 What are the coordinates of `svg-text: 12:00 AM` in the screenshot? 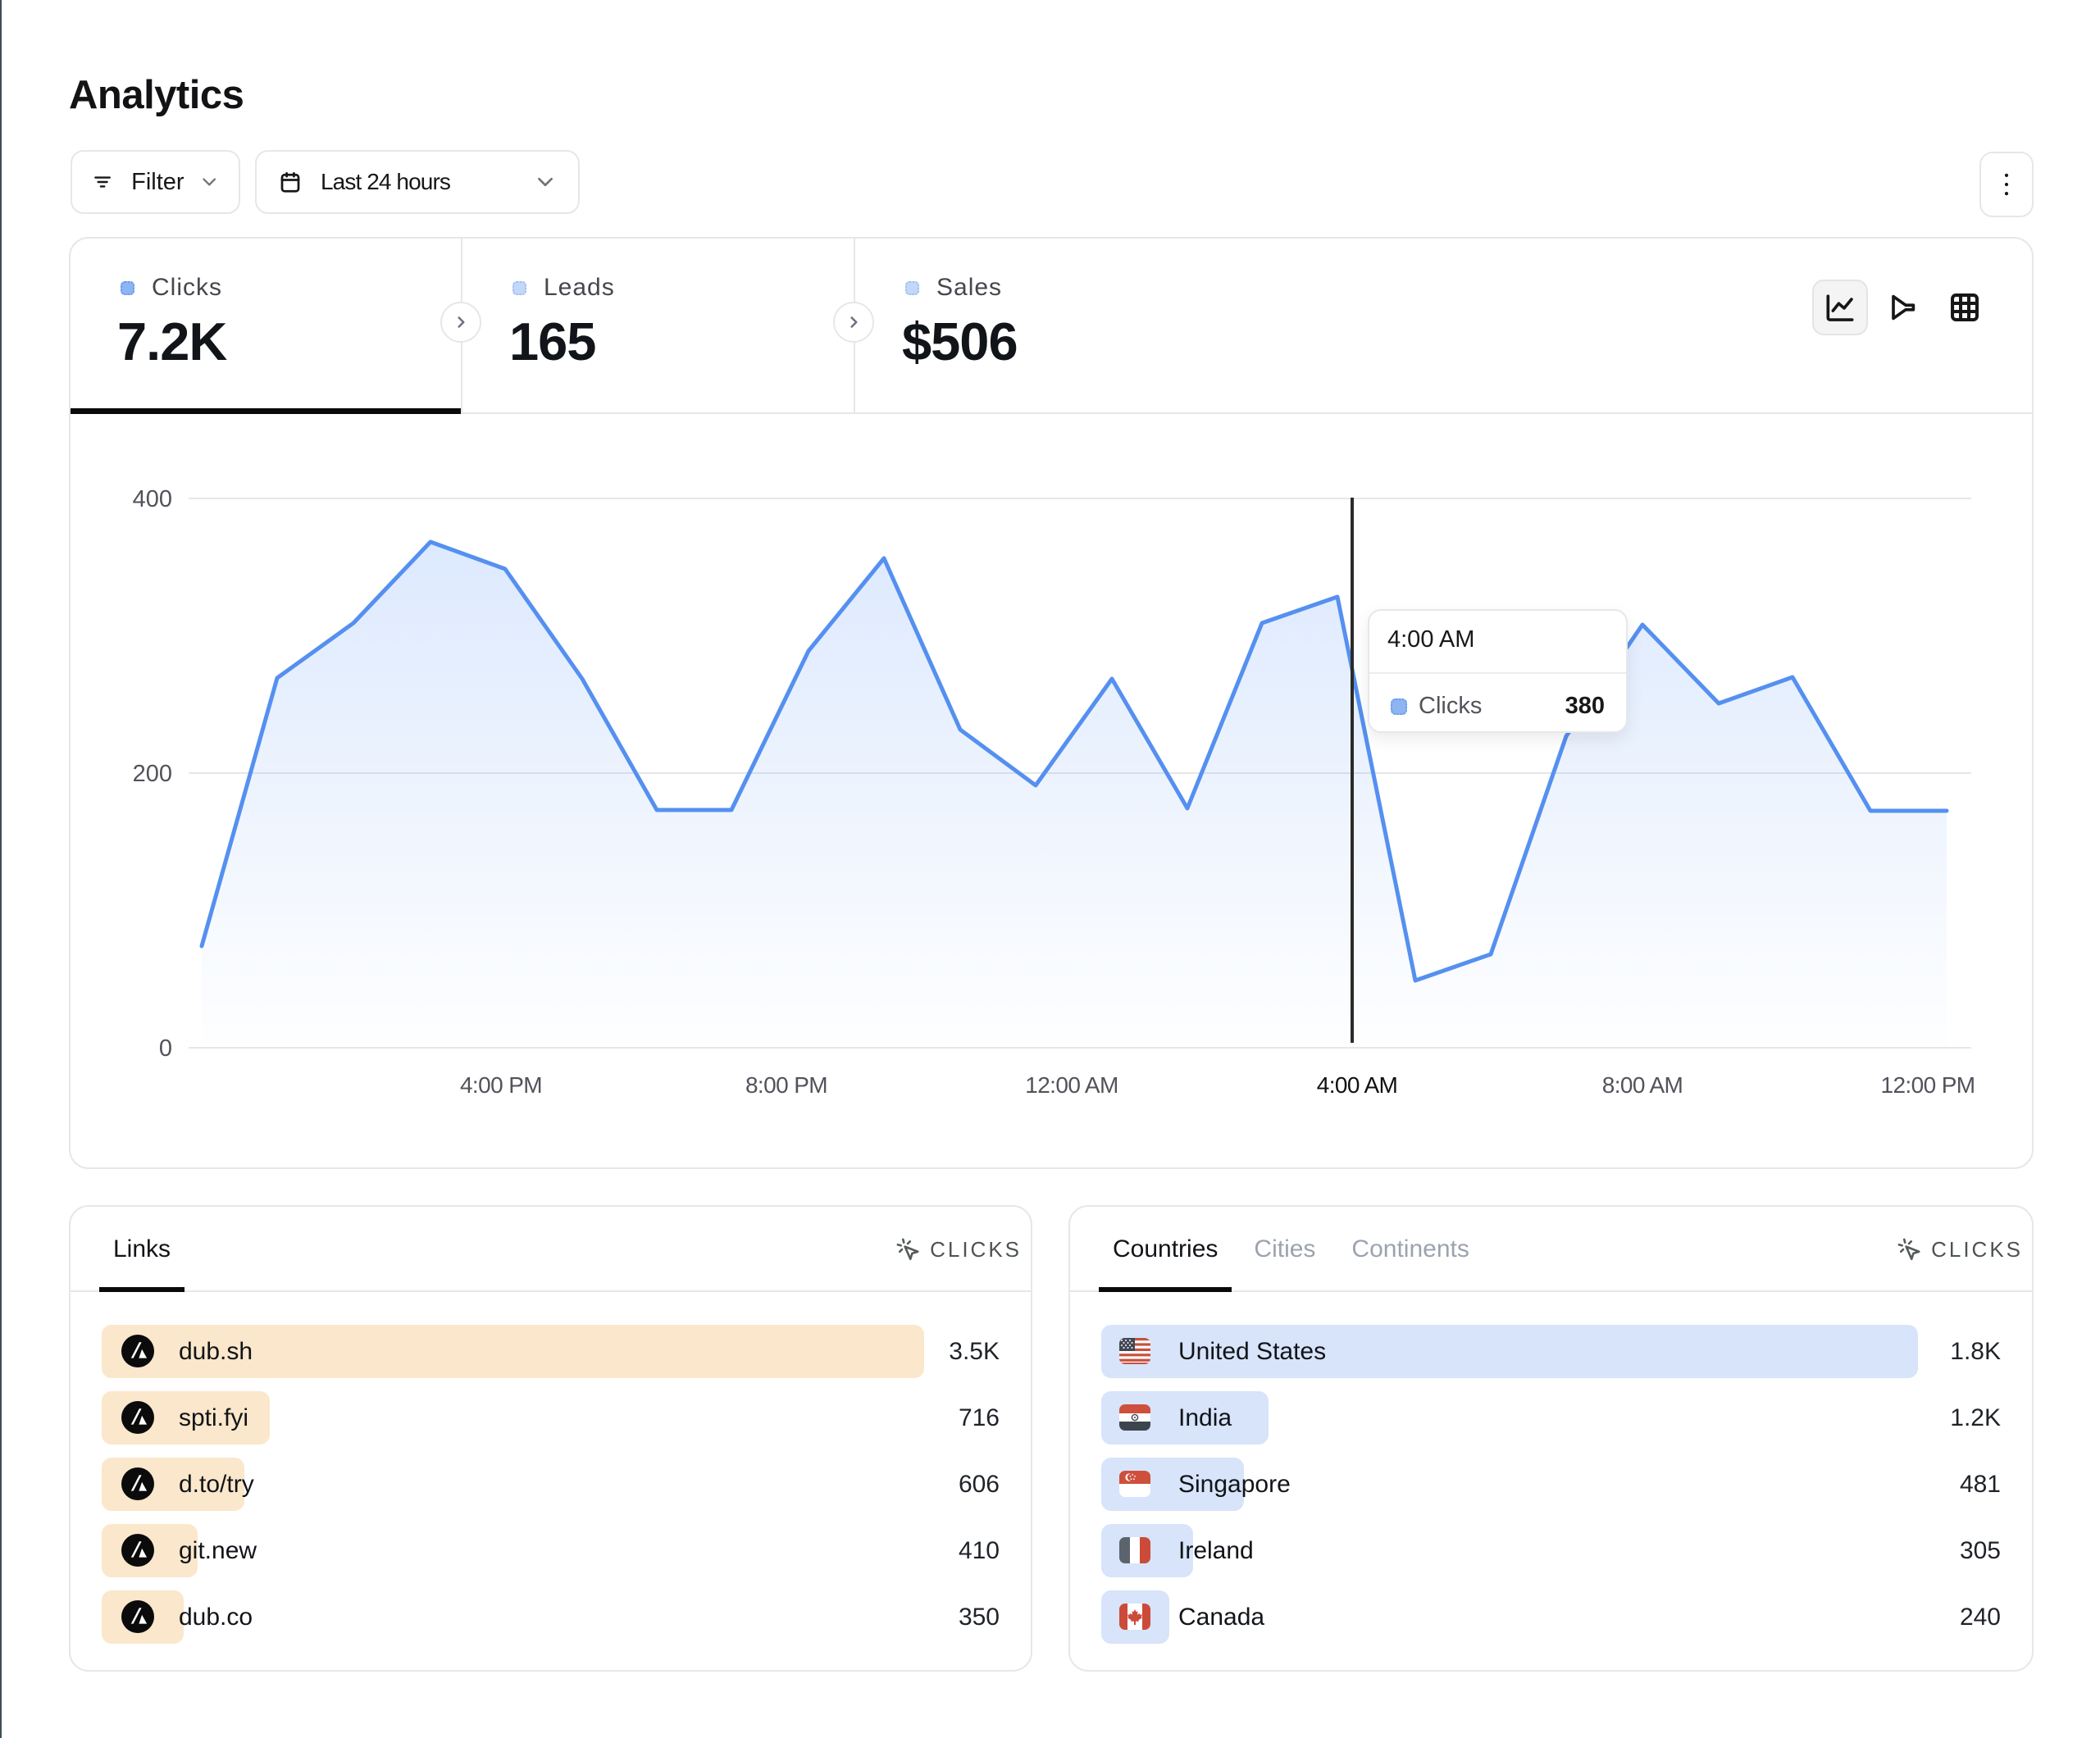 It's located at (1071, 1085).